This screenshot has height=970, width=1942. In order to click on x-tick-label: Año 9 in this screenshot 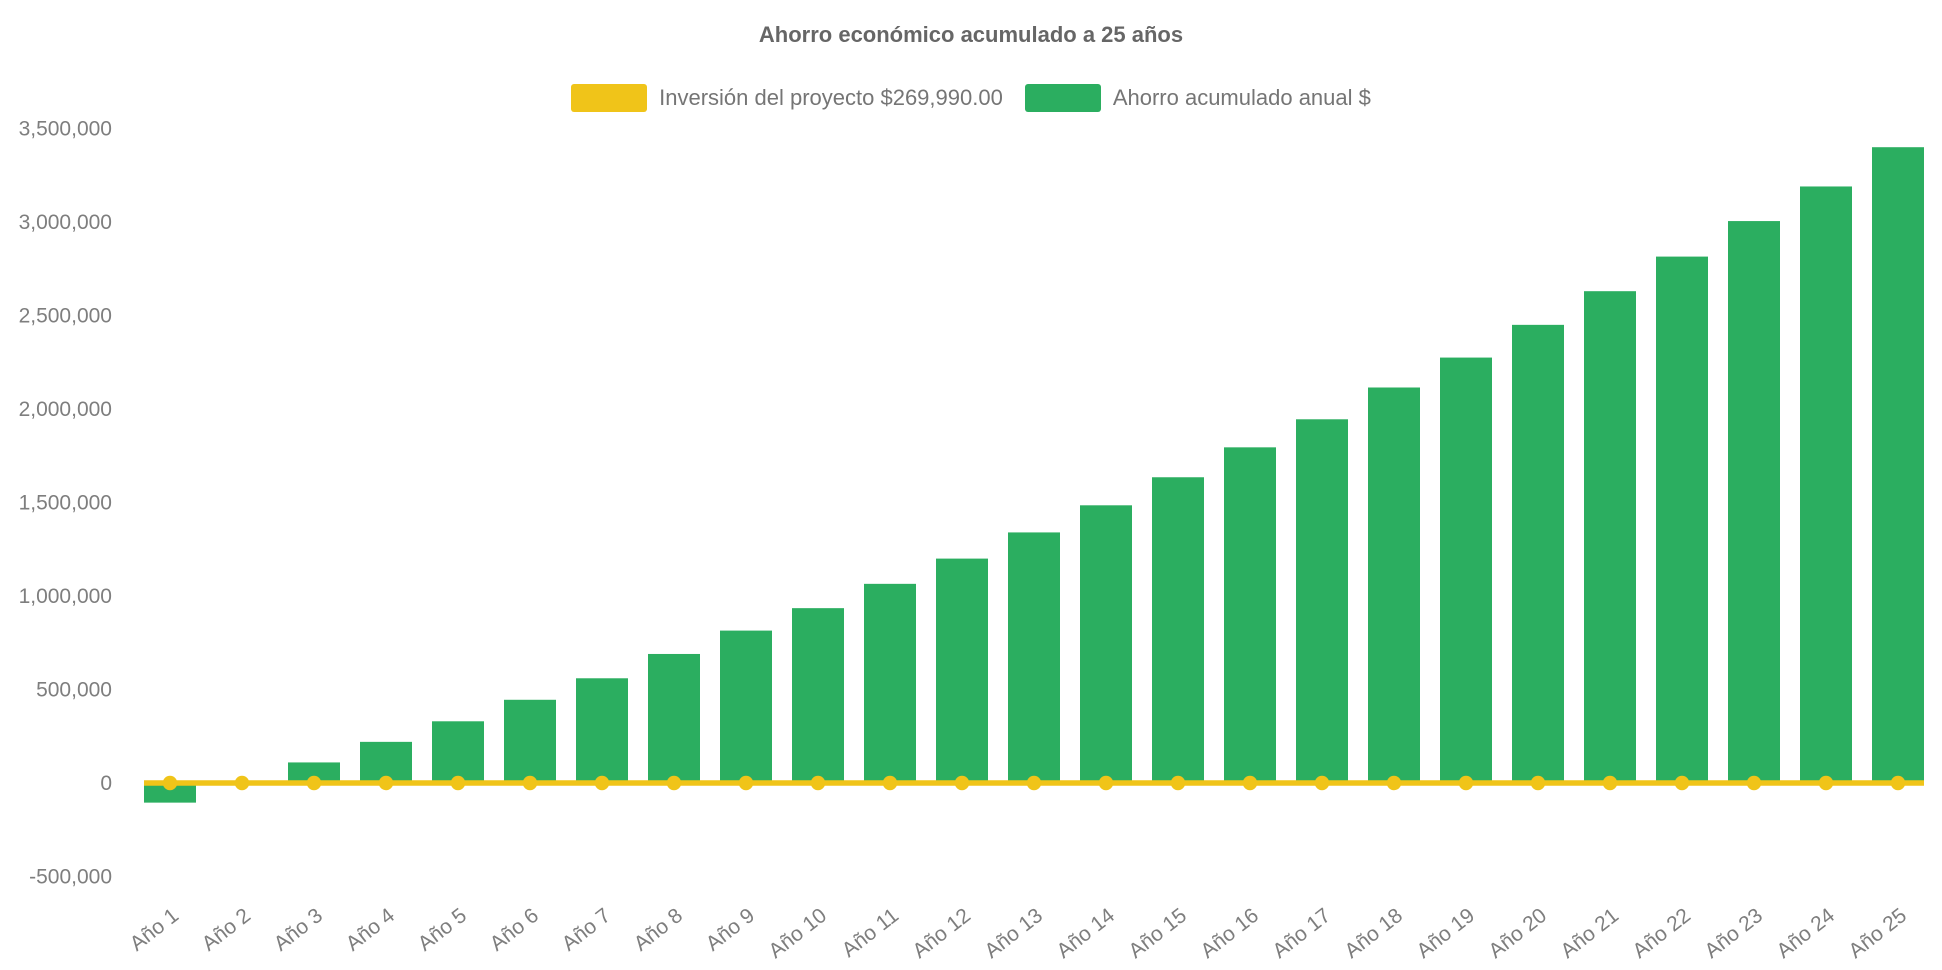, I will do `click(730, 930)`.